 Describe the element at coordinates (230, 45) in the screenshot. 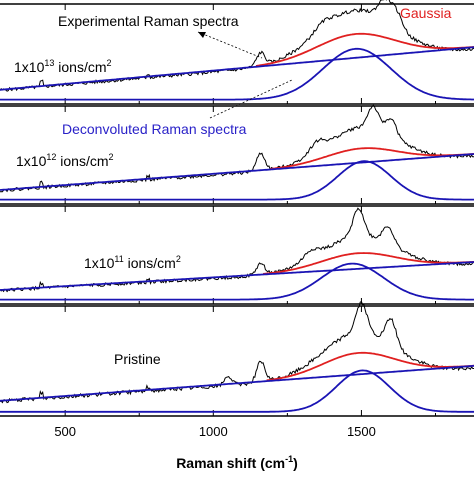

I see `annotation-experimental-pointer` at that location.